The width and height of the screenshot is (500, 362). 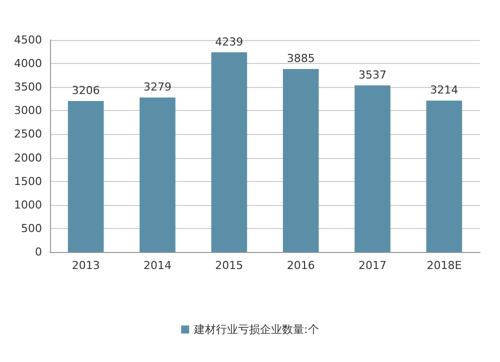 What do you see at coordinates (28, 87) in the screenshot?
I see `y-tick-label: 3500` at bounding box center [28, 87].